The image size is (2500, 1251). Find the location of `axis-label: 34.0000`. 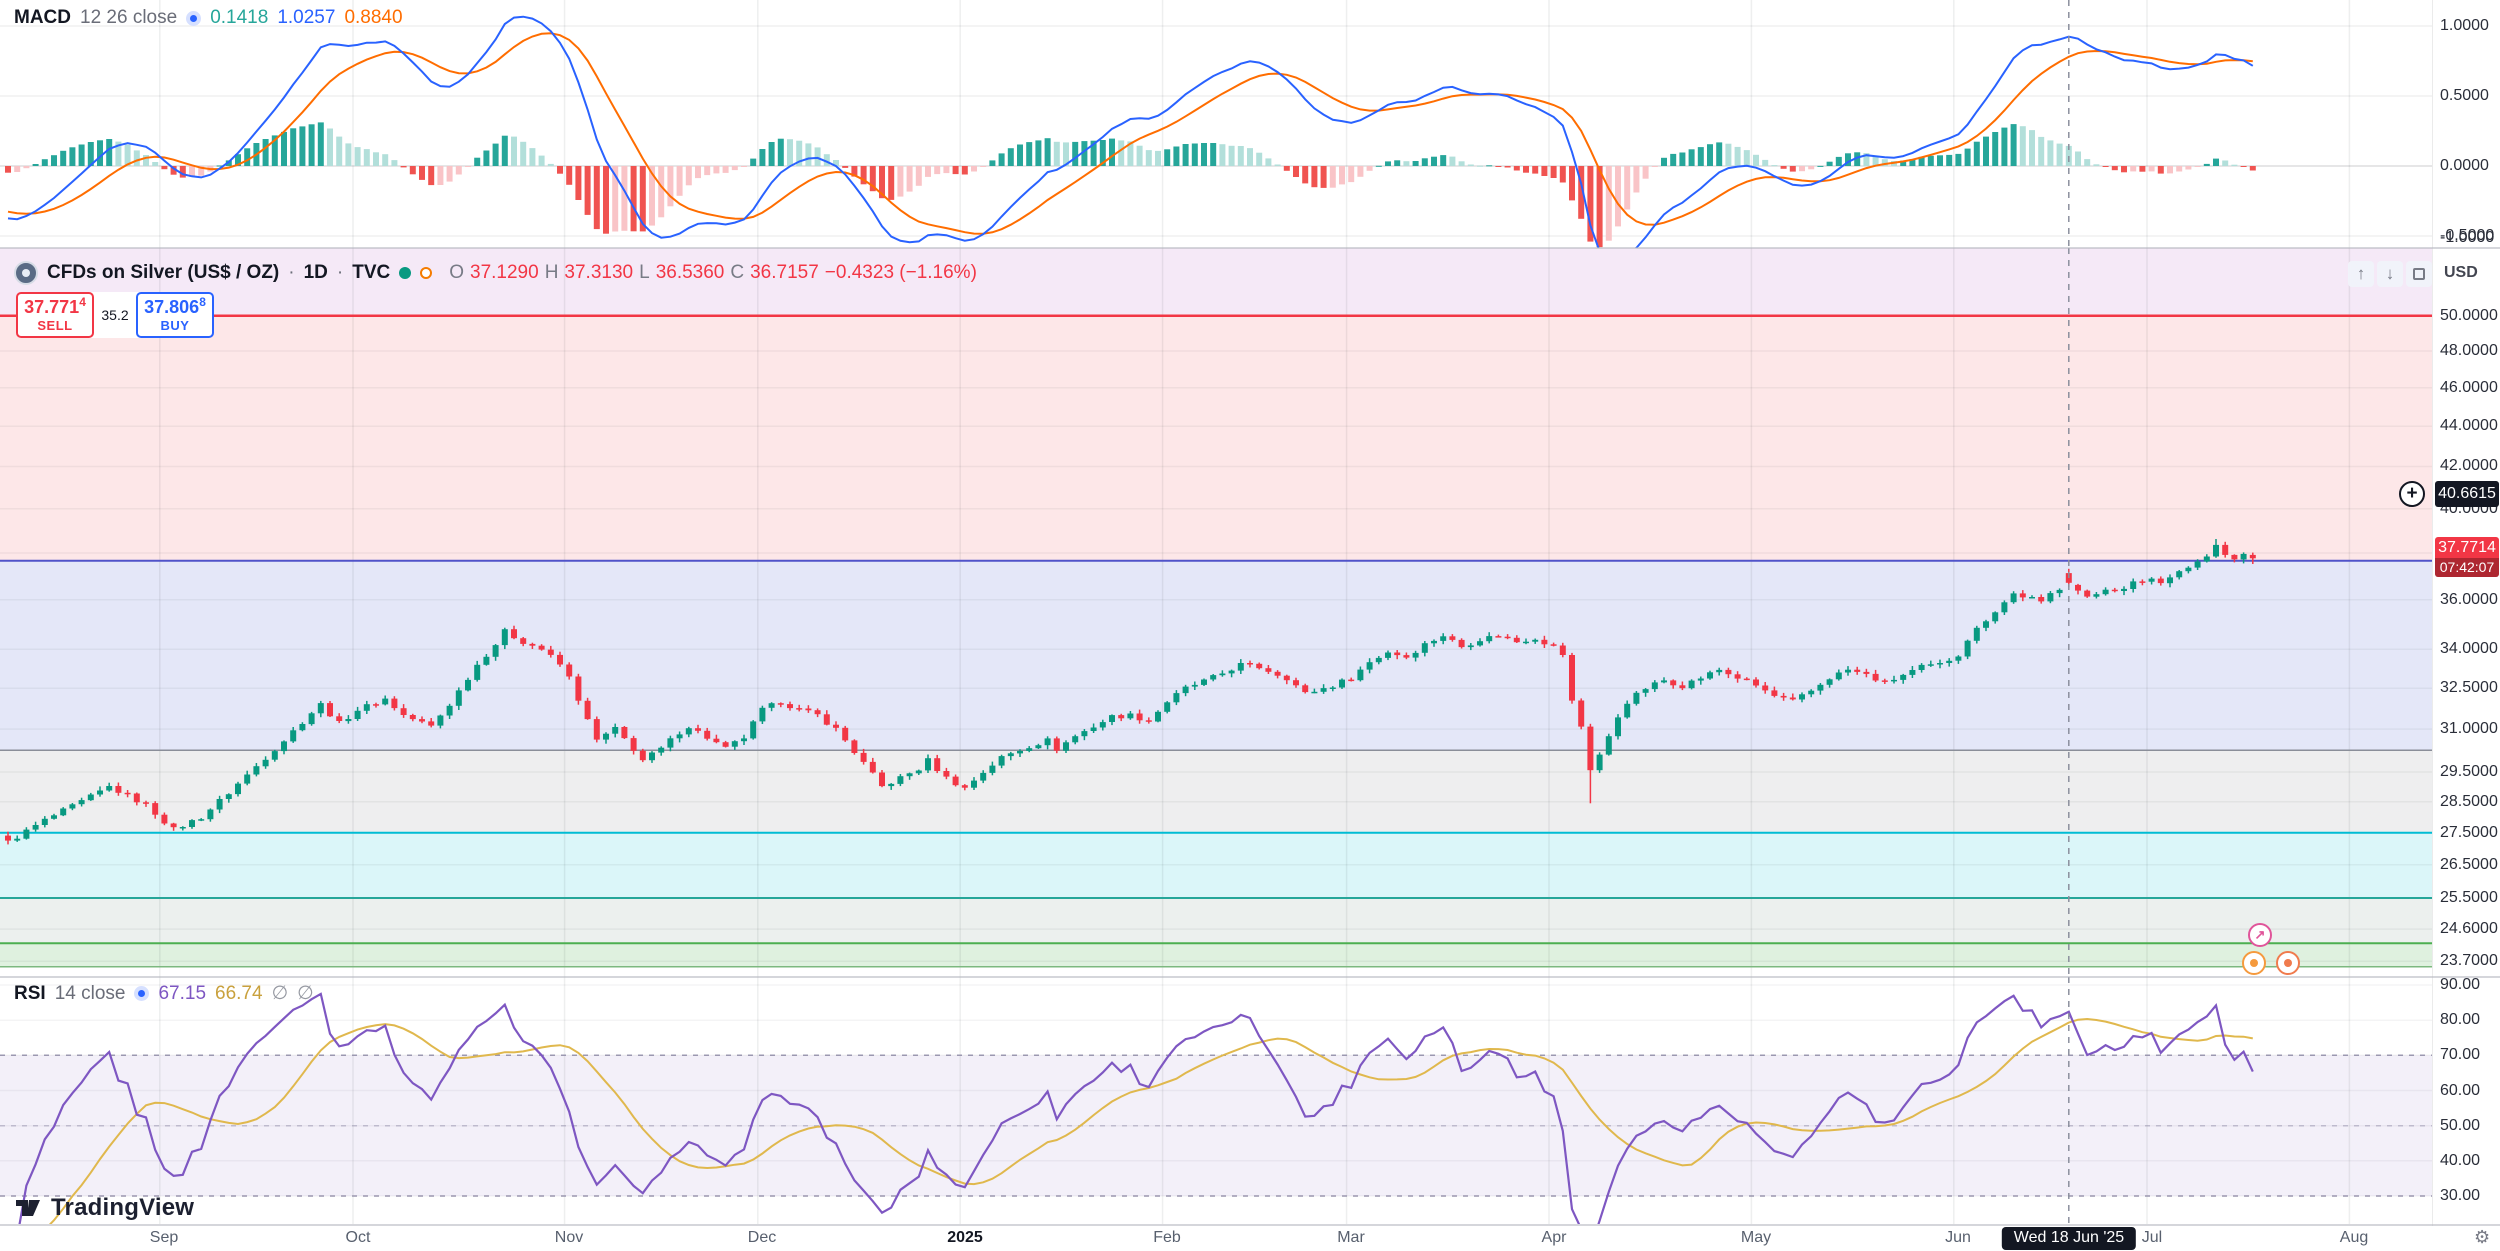

axis-label: 34.0000 is located at coordinates (2469, 649).